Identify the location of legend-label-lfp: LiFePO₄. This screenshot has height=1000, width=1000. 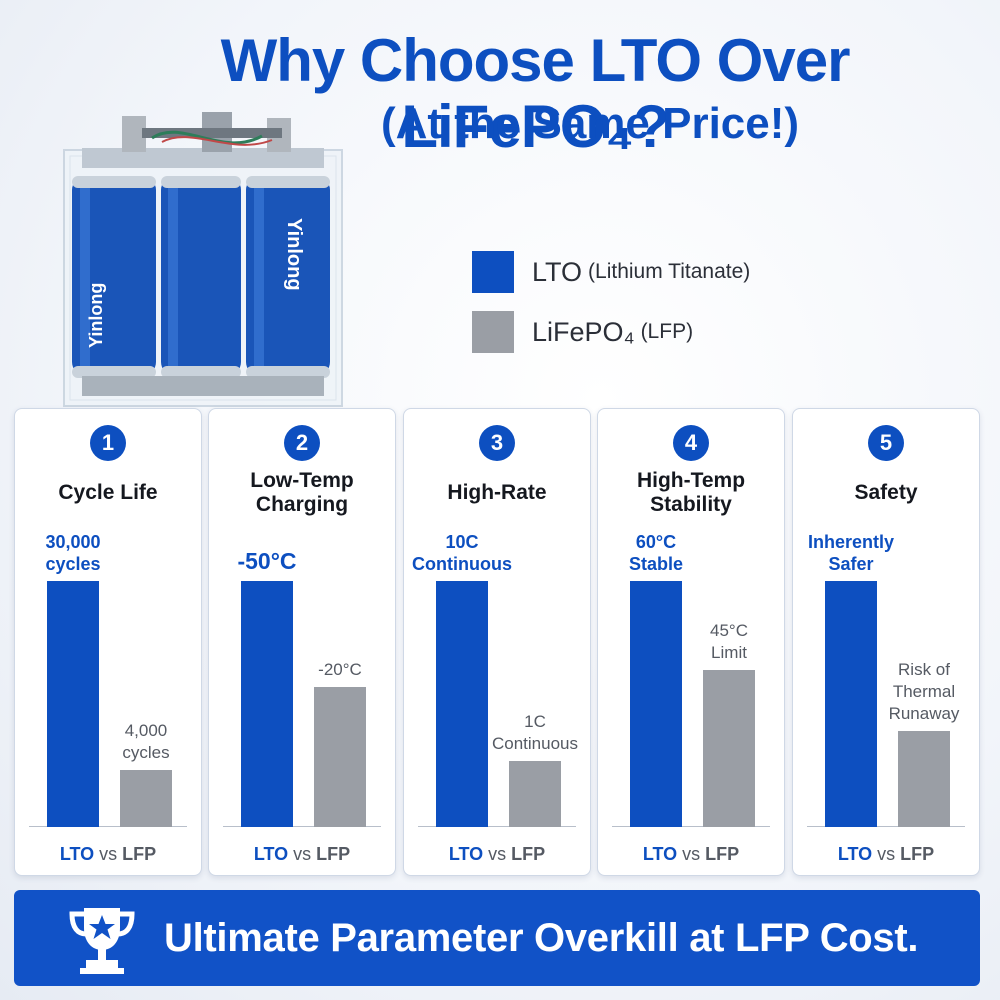
(583, 331).